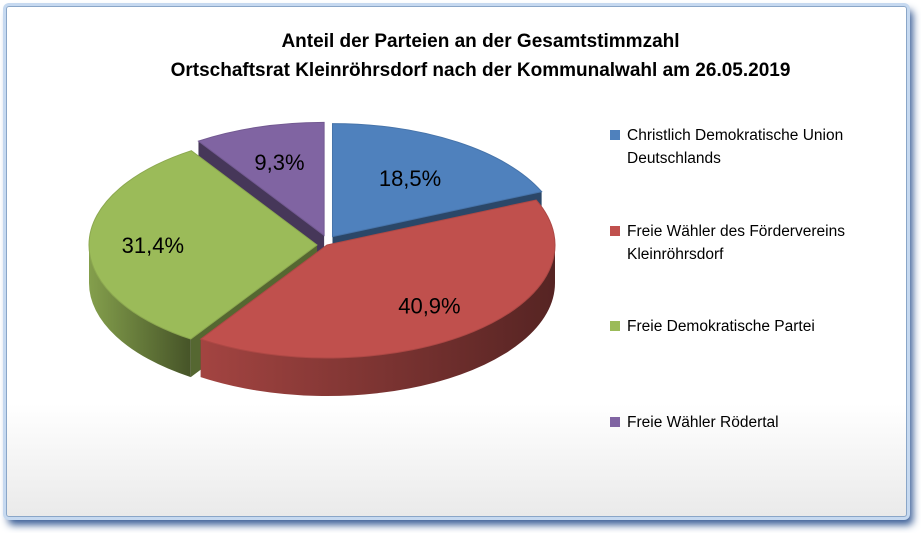 The image size is (921, 533). What do you see at coordinates (203, 245) in the screenshot?
I see `pie-slice-fdp` at bounding box center [203, 245].